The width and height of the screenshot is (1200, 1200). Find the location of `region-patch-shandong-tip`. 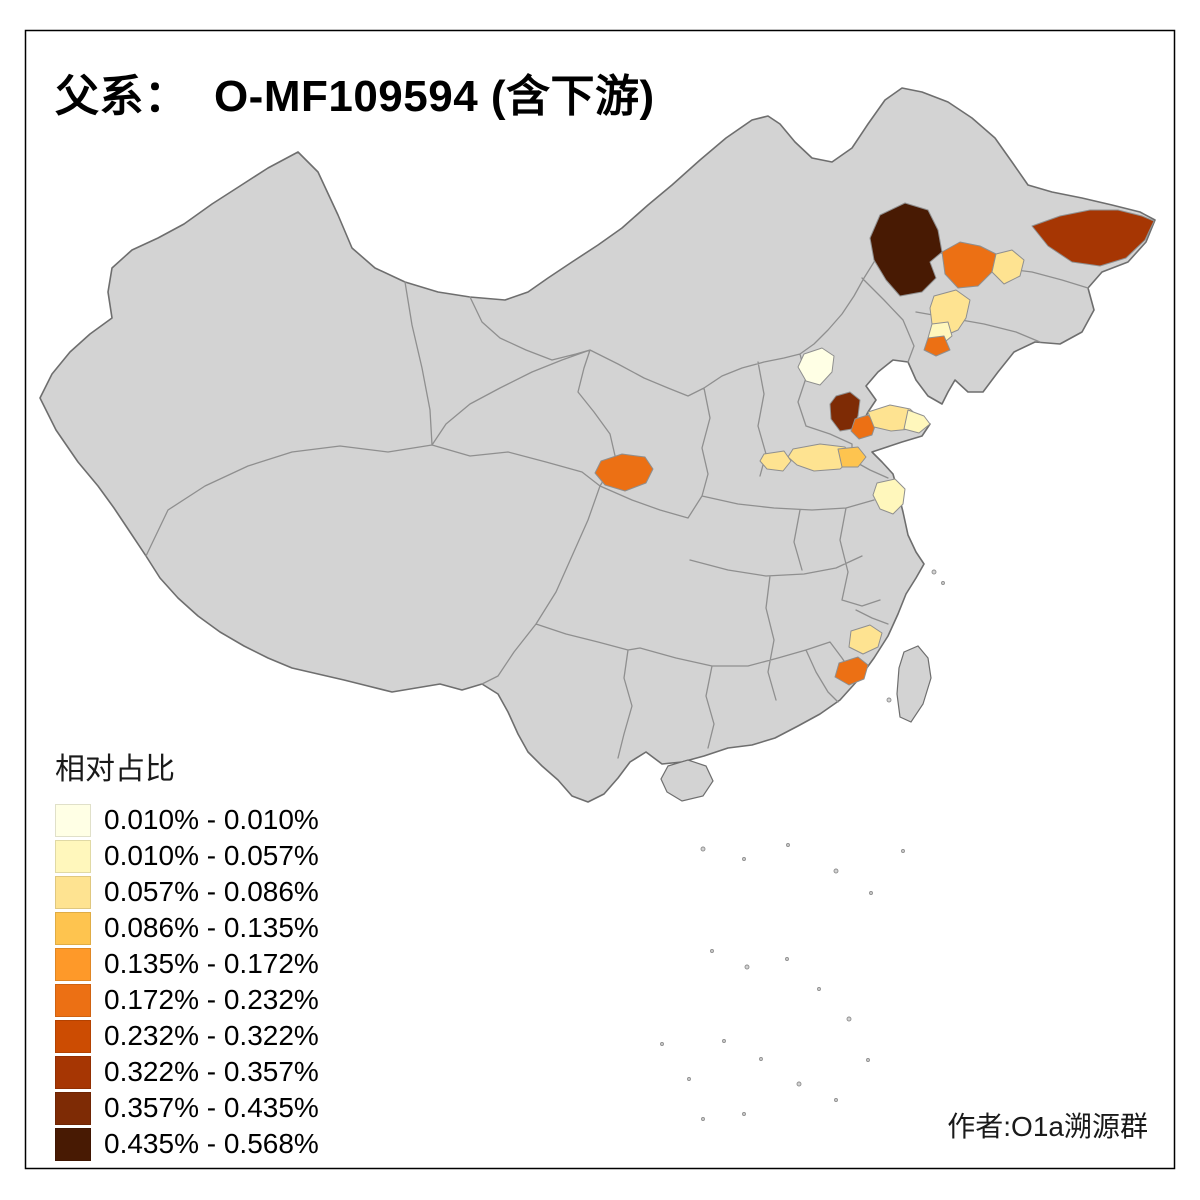

region-patch-shandong-tip is located at coordinates (917, 421).